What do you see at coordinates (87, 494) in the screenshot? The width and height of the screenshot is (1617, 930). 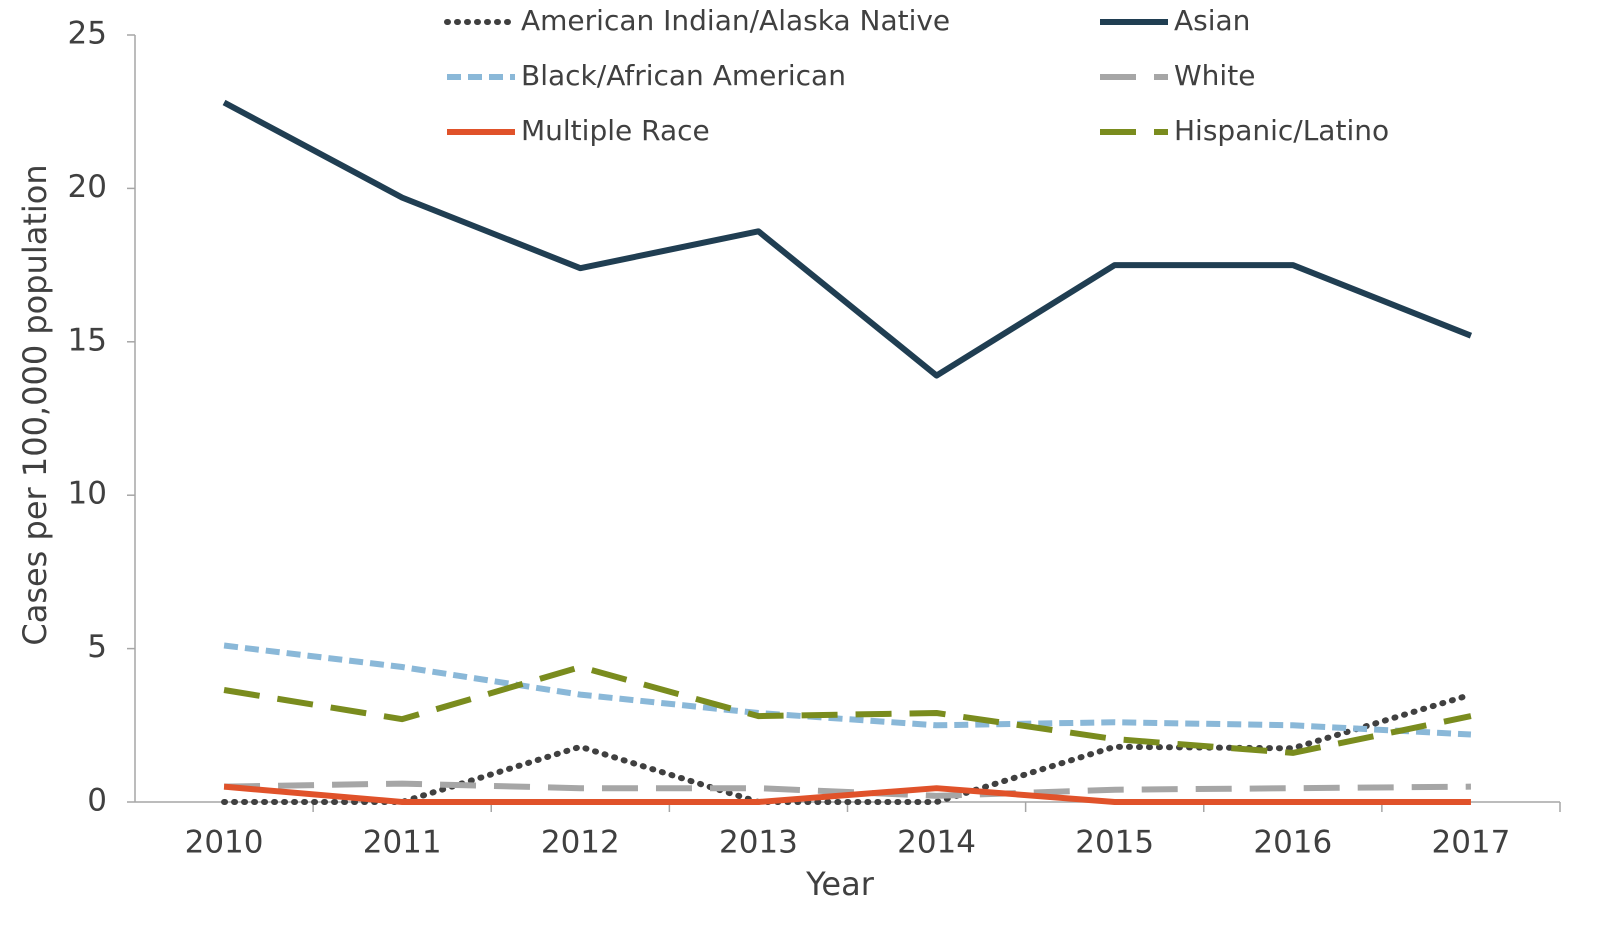 I see `y-tick-label: 10` at bounding box center [87, 494].